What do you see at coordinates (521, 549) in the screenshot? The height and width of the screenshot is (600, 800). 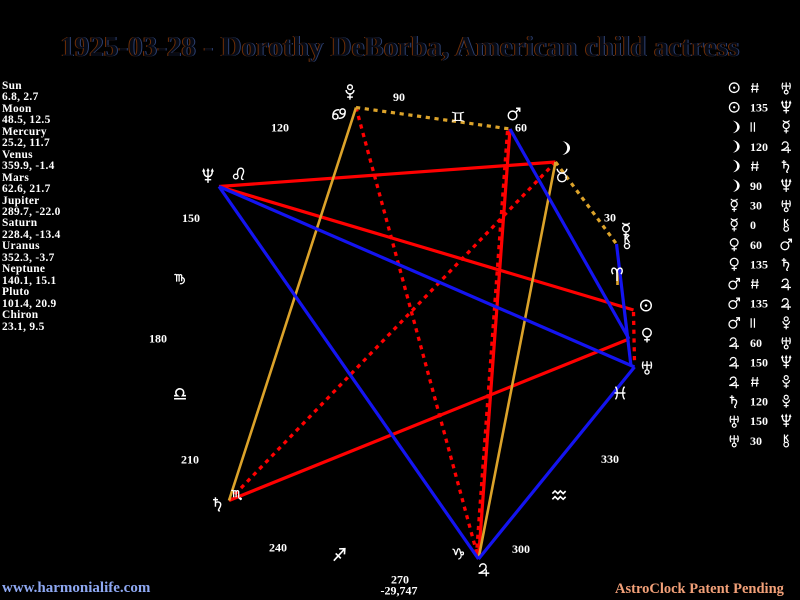 I see `svg-text: 300` at bounding box center [521, 549].